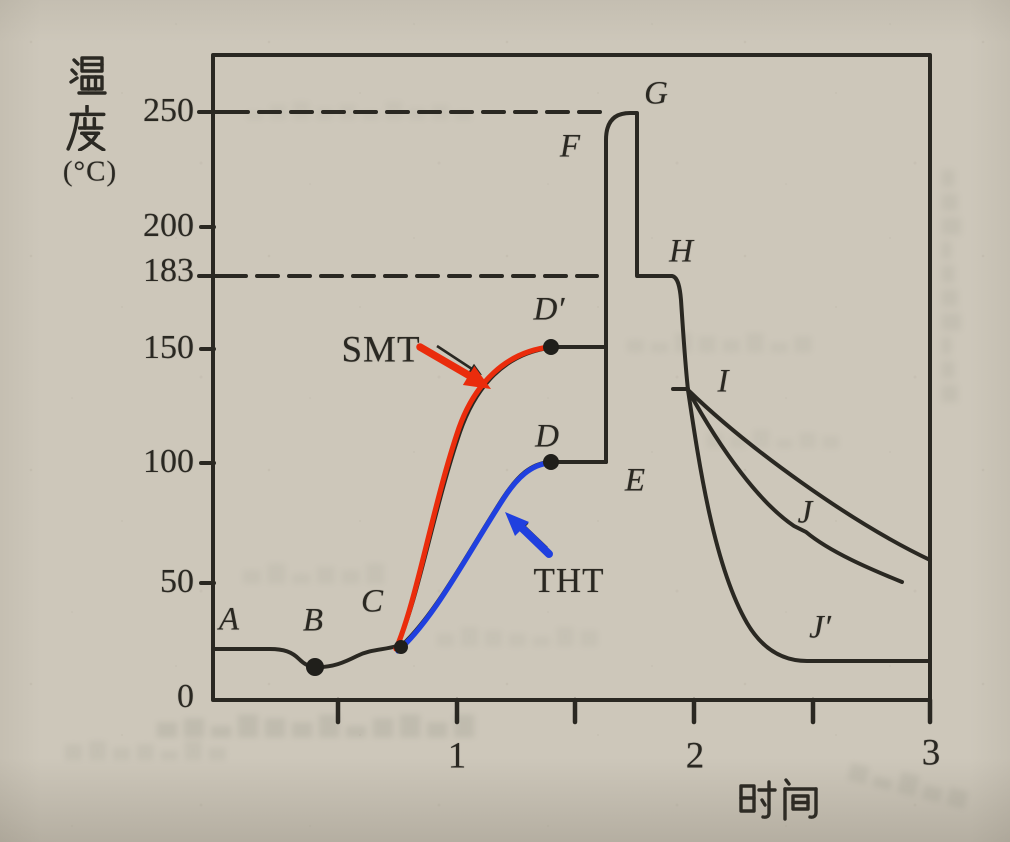 The width and height of the screenshot is (1010, 842). Describe the element at coordinates (635, 480) in the screenshot. I see `point-label-e: E` at that location.